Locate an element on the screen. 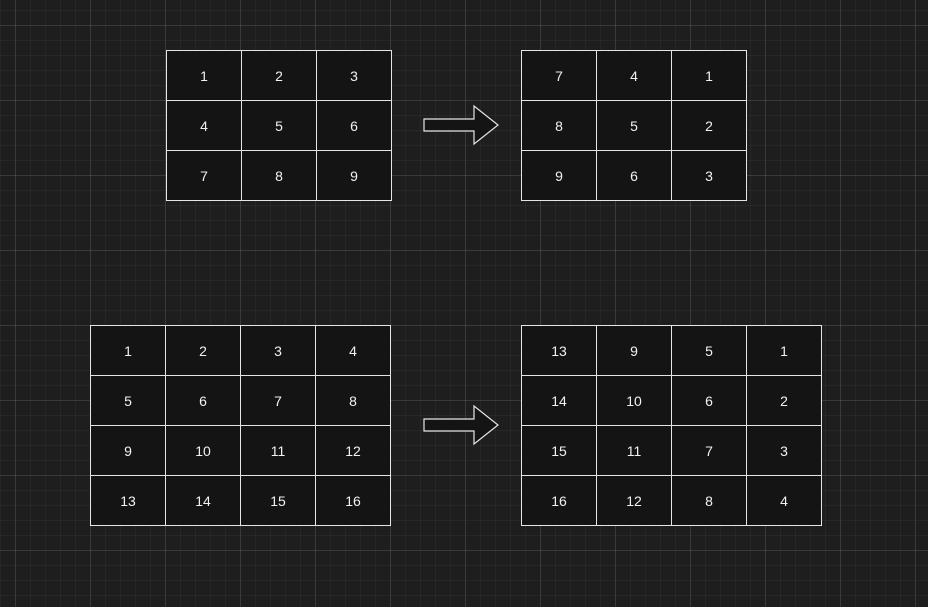  matrix-4x4-rotated: 13 9 5 1 14 10 6 2 15 11 7 3 16 12 8 4 is located at coordinates (671, 425).